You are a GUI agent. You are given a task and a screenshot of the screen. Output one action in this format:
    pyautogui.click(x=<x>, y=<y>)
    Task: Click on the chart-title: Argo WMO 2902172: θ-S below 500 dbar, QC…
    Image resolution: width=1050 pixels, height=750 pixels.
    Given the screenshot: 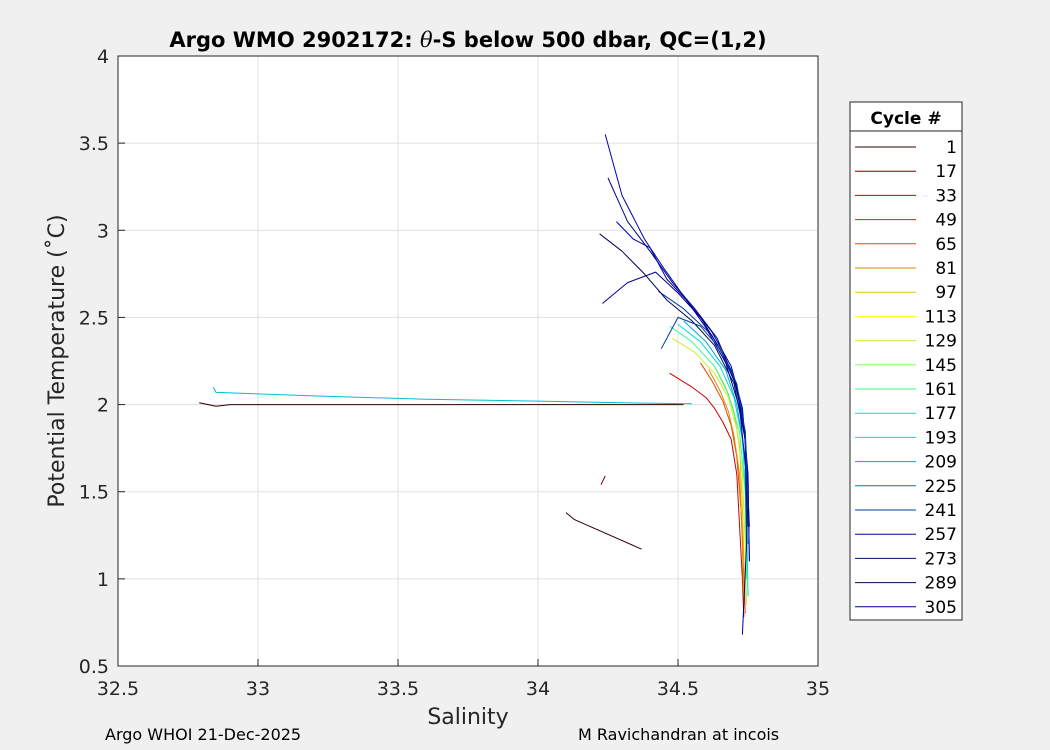 What is the action you would take?
    pyautogui.click(x=467, y=40)
    